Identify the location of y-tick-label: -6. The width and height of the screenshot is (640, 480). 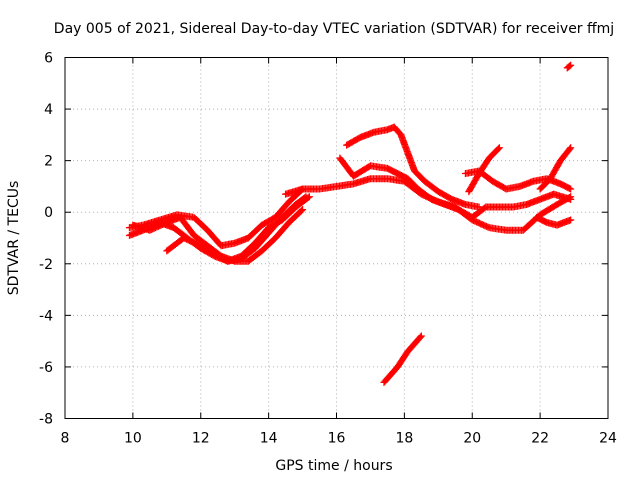
(46, 368).